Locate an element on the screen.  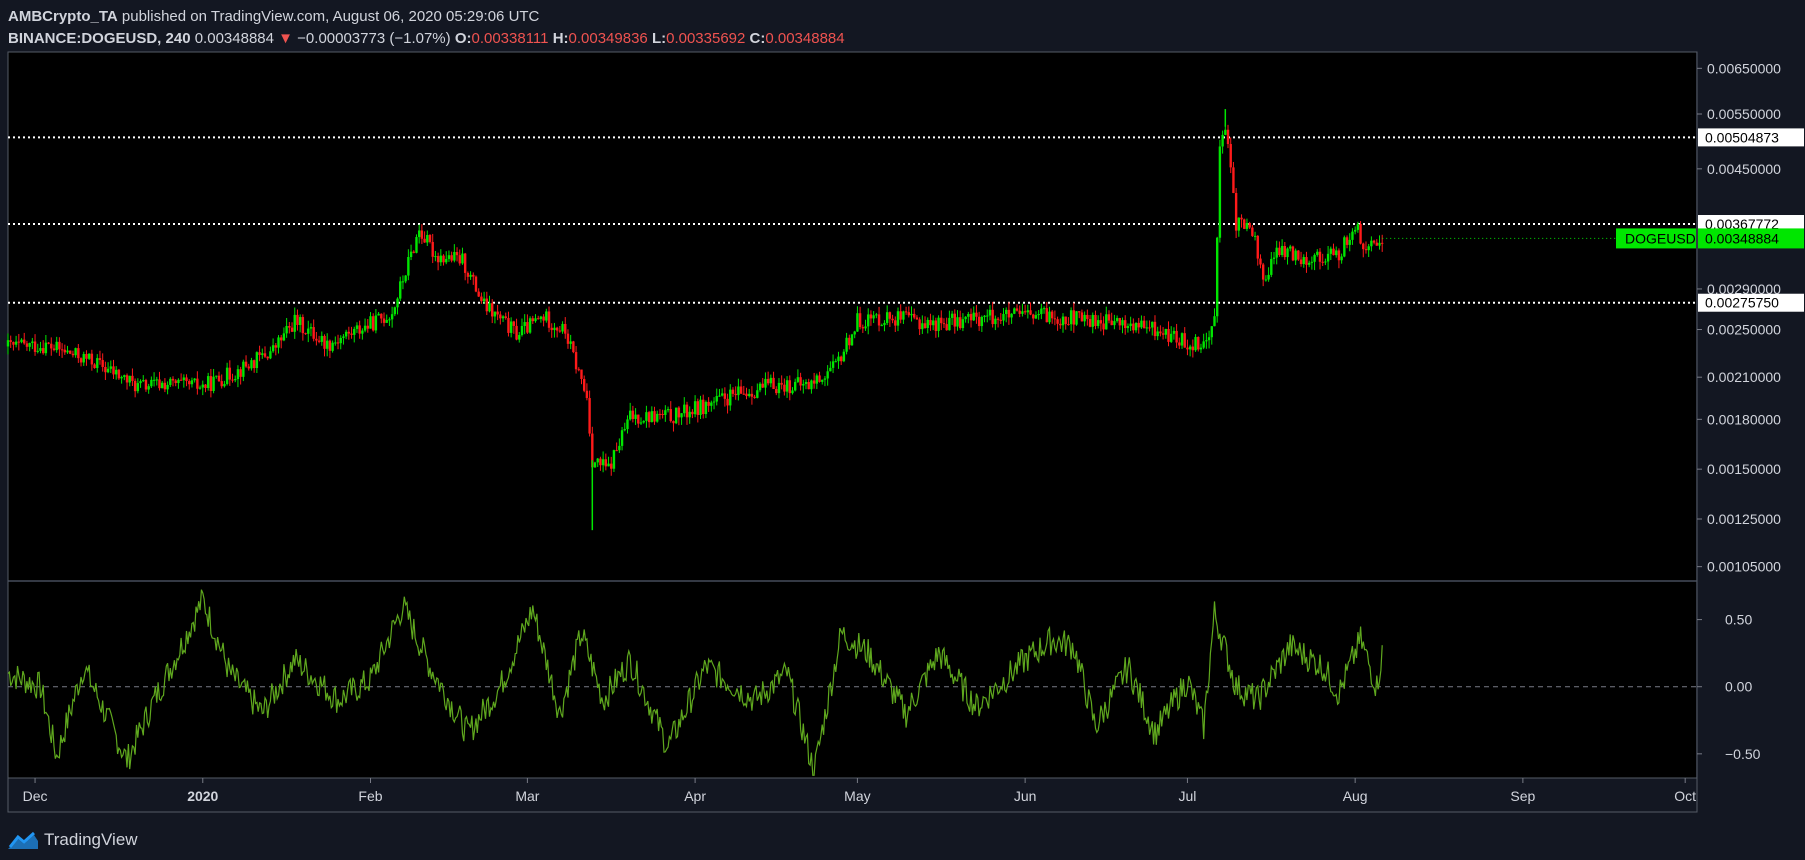
tradingview-logo-icon is located at coordinates (23, 840).